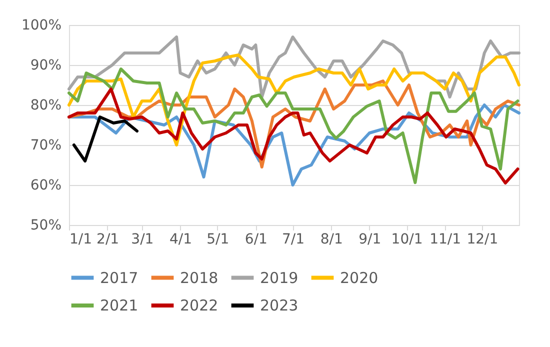 The width and height of the screenshot is (550, 347). Describe the element at coordinates (46, 106) in the screenshot. I see `y-tick-label: 80%` at that location.